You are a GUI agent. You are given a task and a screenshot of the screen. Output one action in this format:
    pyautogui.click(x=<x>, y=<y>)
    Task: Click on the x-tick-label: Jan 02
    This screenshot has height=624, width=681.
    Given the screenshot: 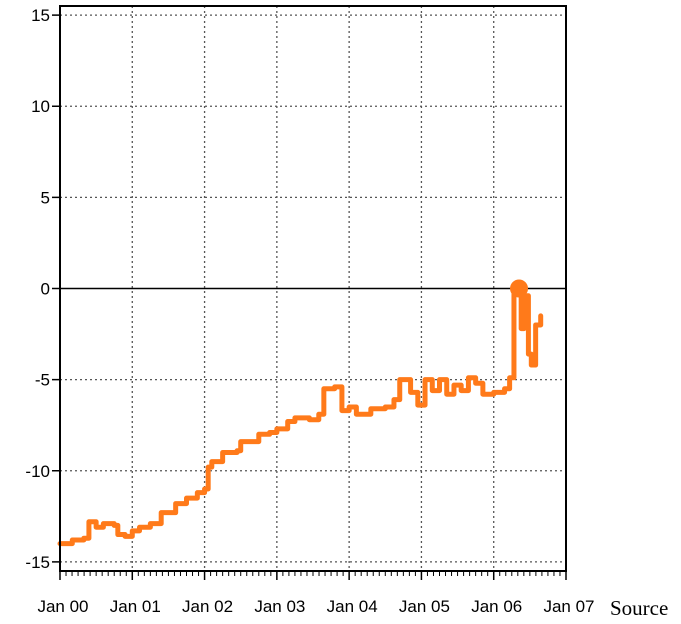 What is the action you would take?
    pyautogui.click(x=207, y=606)
    